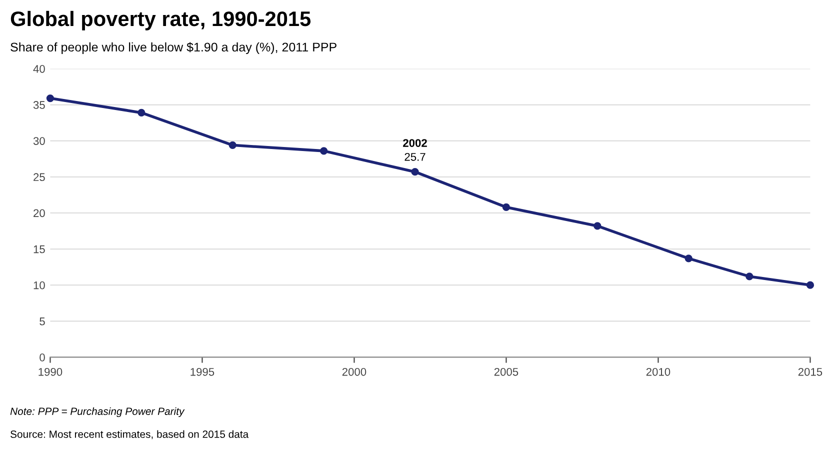  I want to click on y-tick-label: 5, so click(42, 322).